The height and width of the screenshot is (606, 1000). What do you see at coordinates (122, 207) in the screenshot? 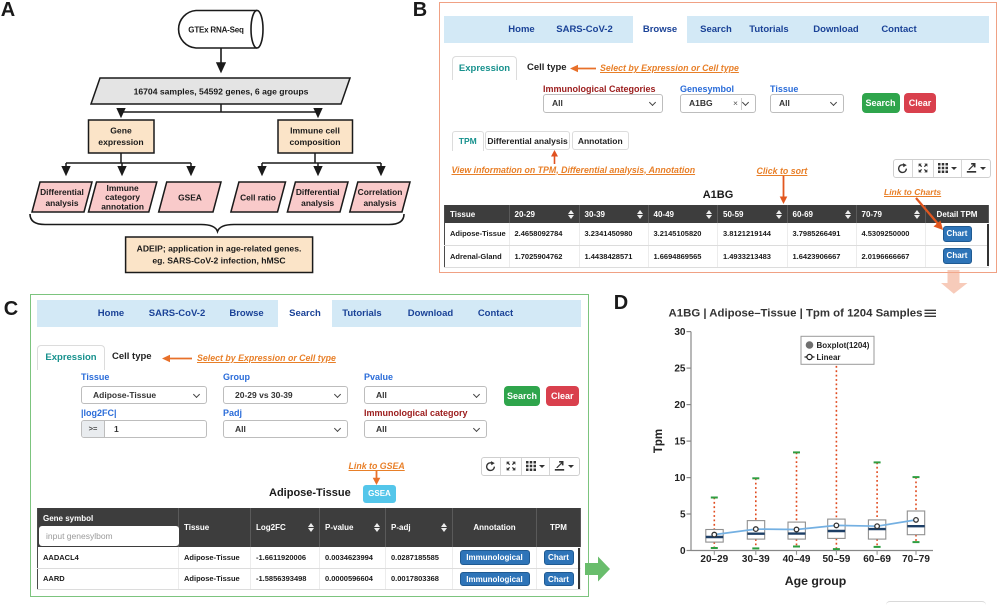
I see `svg-text: annotation` at bounding box center [122, 207].